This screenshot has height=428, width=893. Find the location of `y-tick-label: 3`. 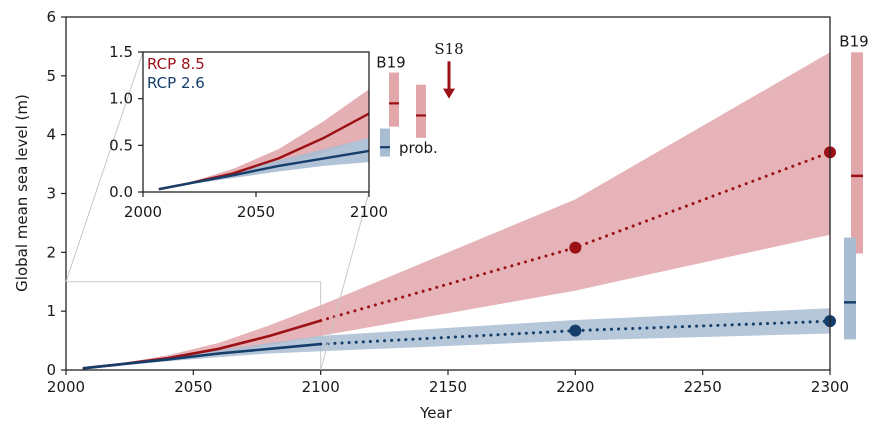

y-tick-label: 3 is located at coordinates (51, 194).